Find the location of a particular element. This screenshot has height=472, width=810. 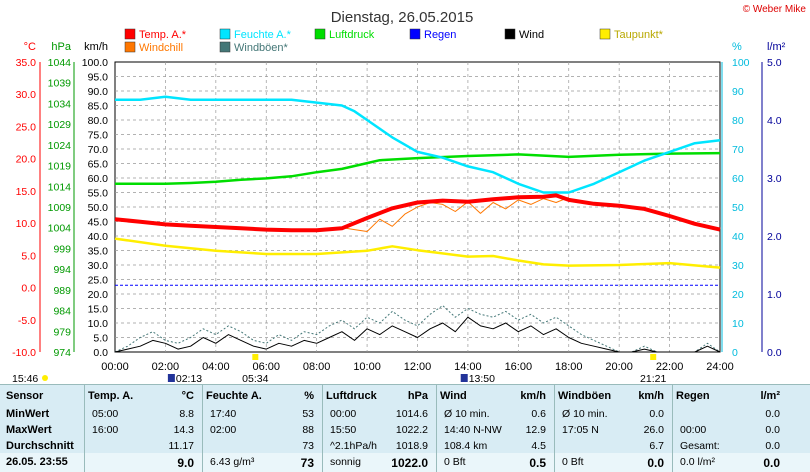

pressure-tick-label: 974 is located at coordinates (62, 353).